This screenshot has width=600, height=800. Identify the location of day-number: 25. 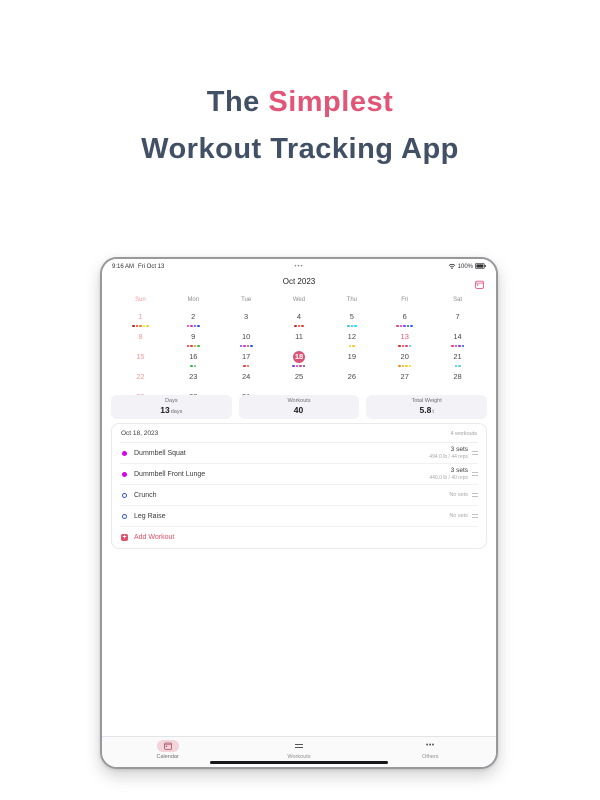
(299, 376).